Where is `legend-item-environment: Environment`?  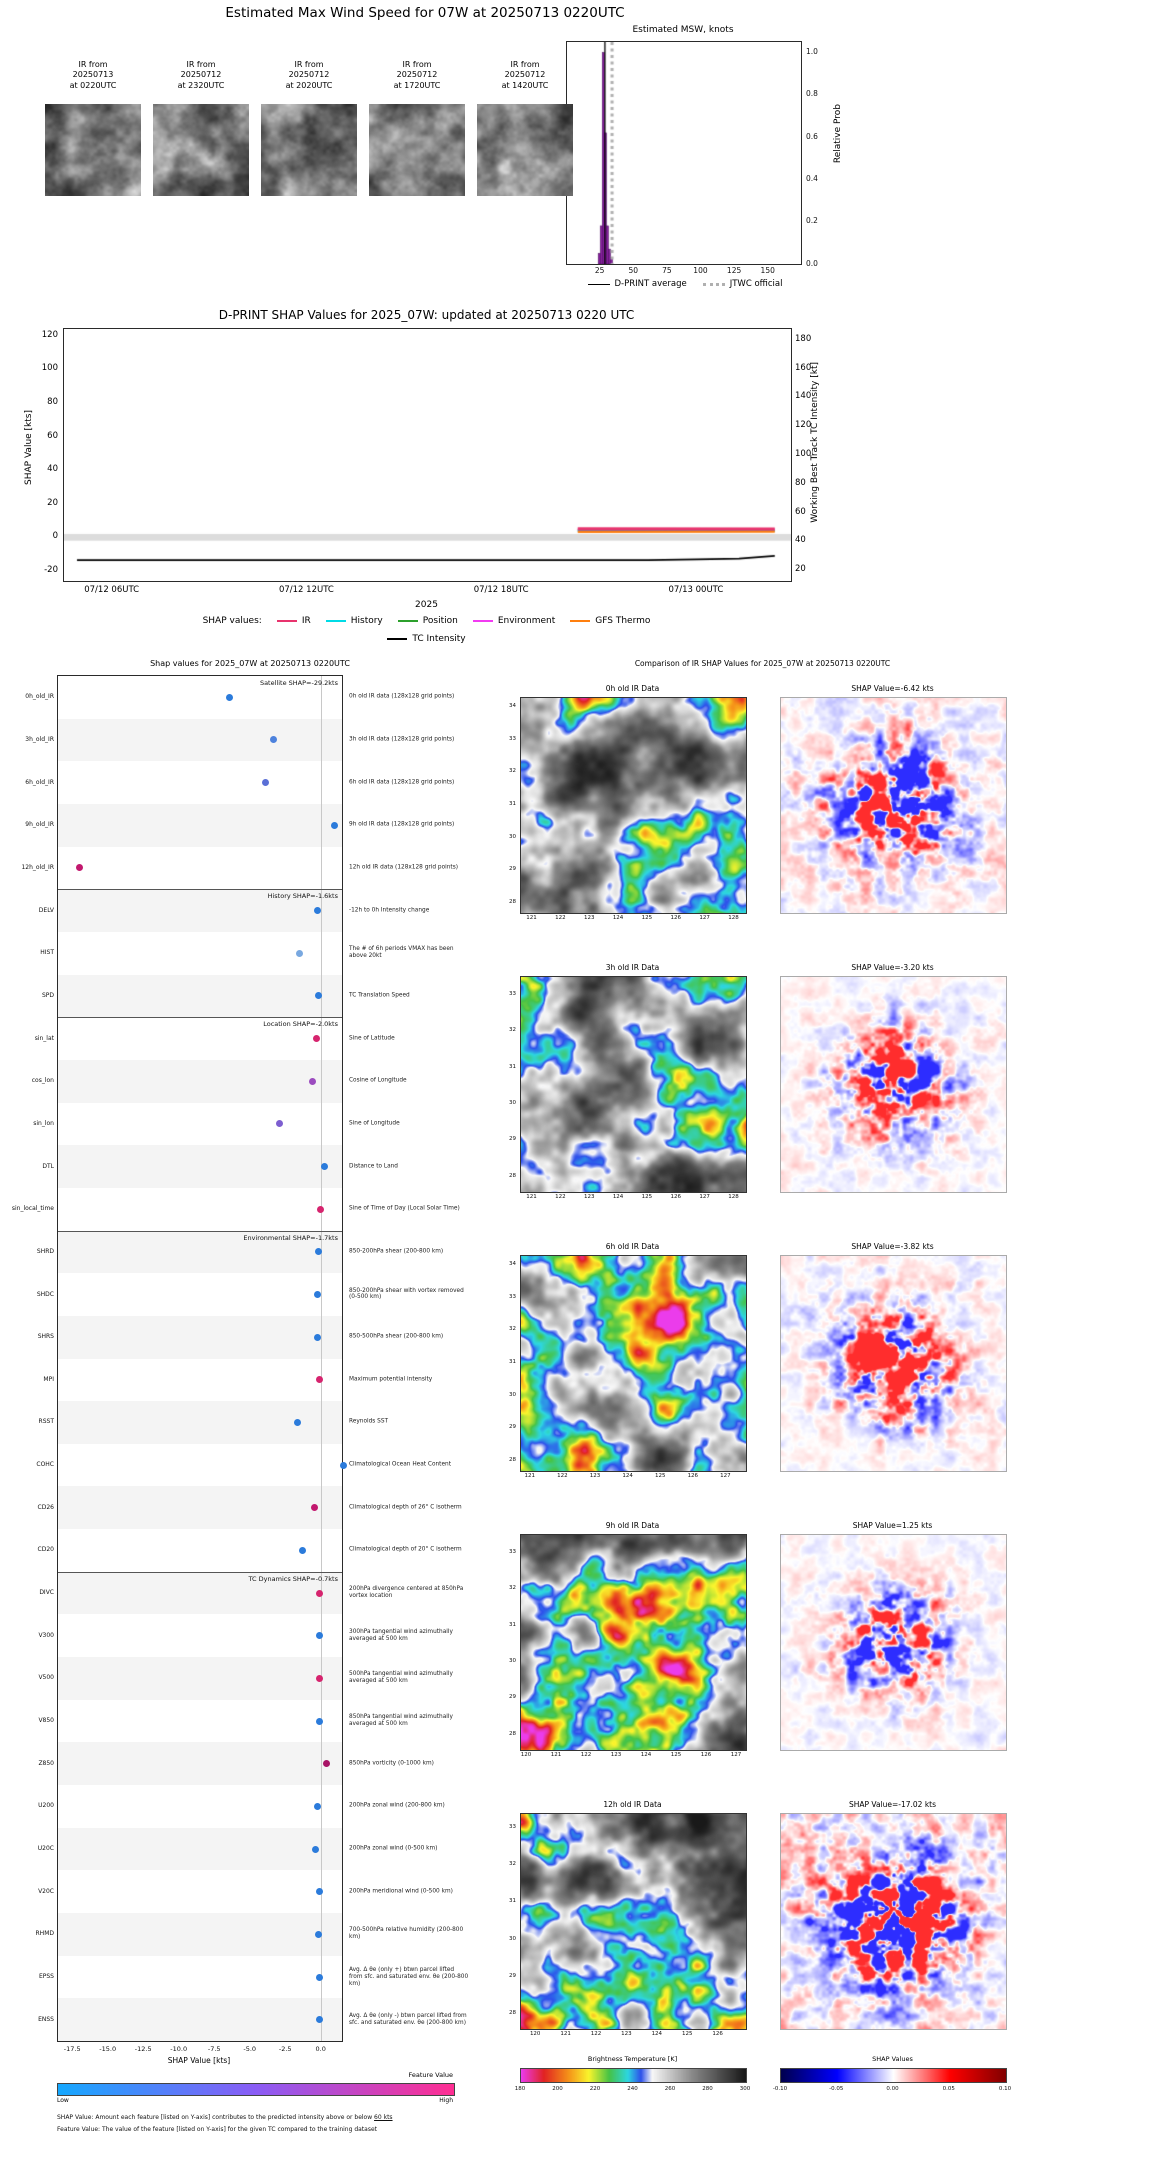
legend-item-environment: Environment is located at coordinates (513, 621).